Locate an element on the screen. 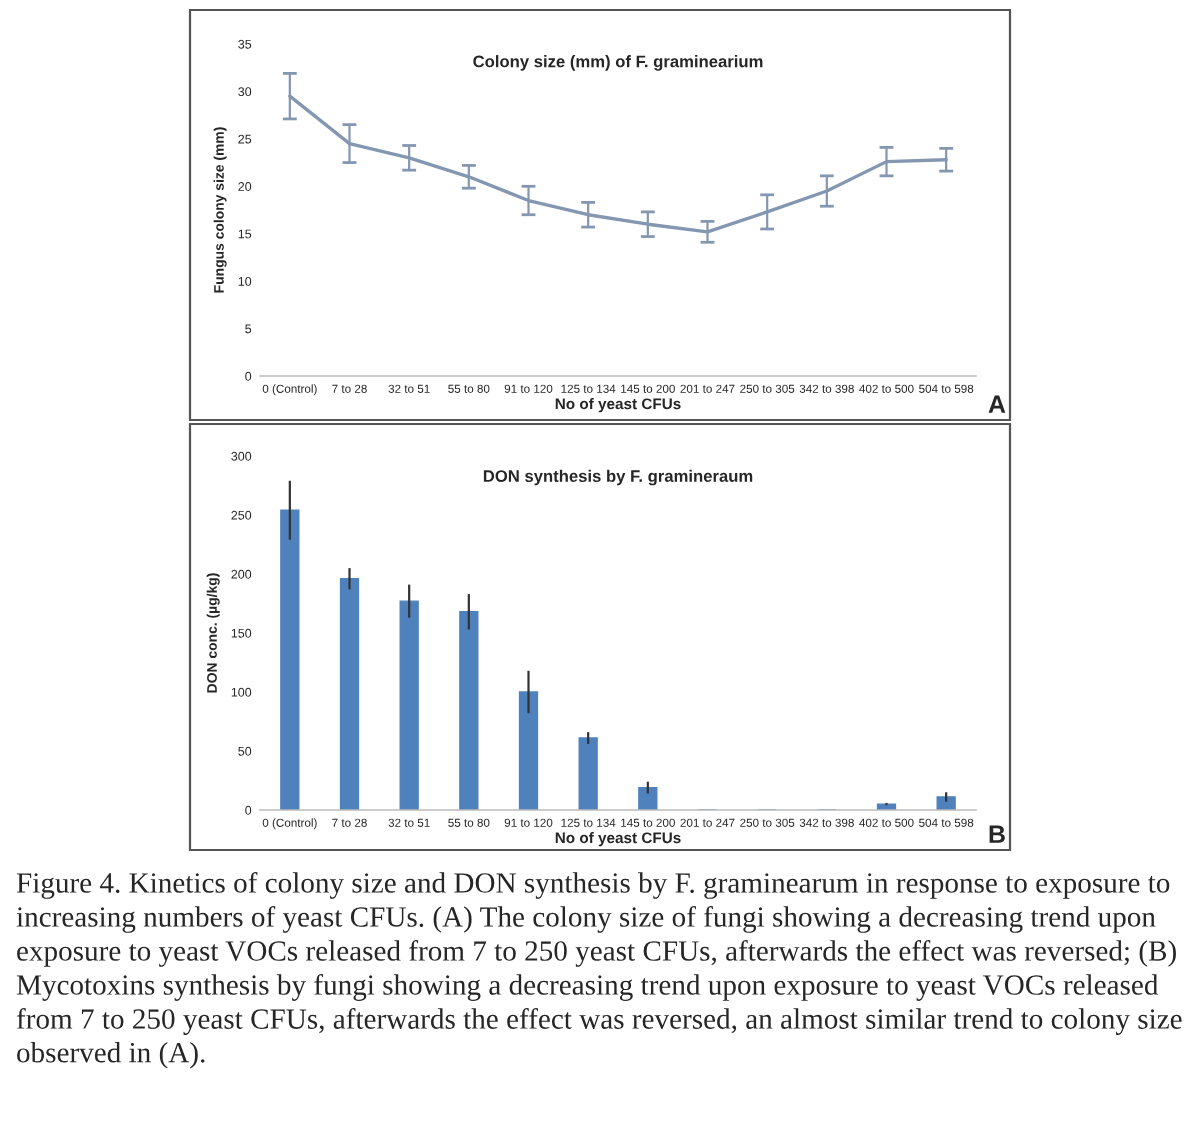  text: Colony size (mm) of F. graminearium is located at coordinates (618, 63).